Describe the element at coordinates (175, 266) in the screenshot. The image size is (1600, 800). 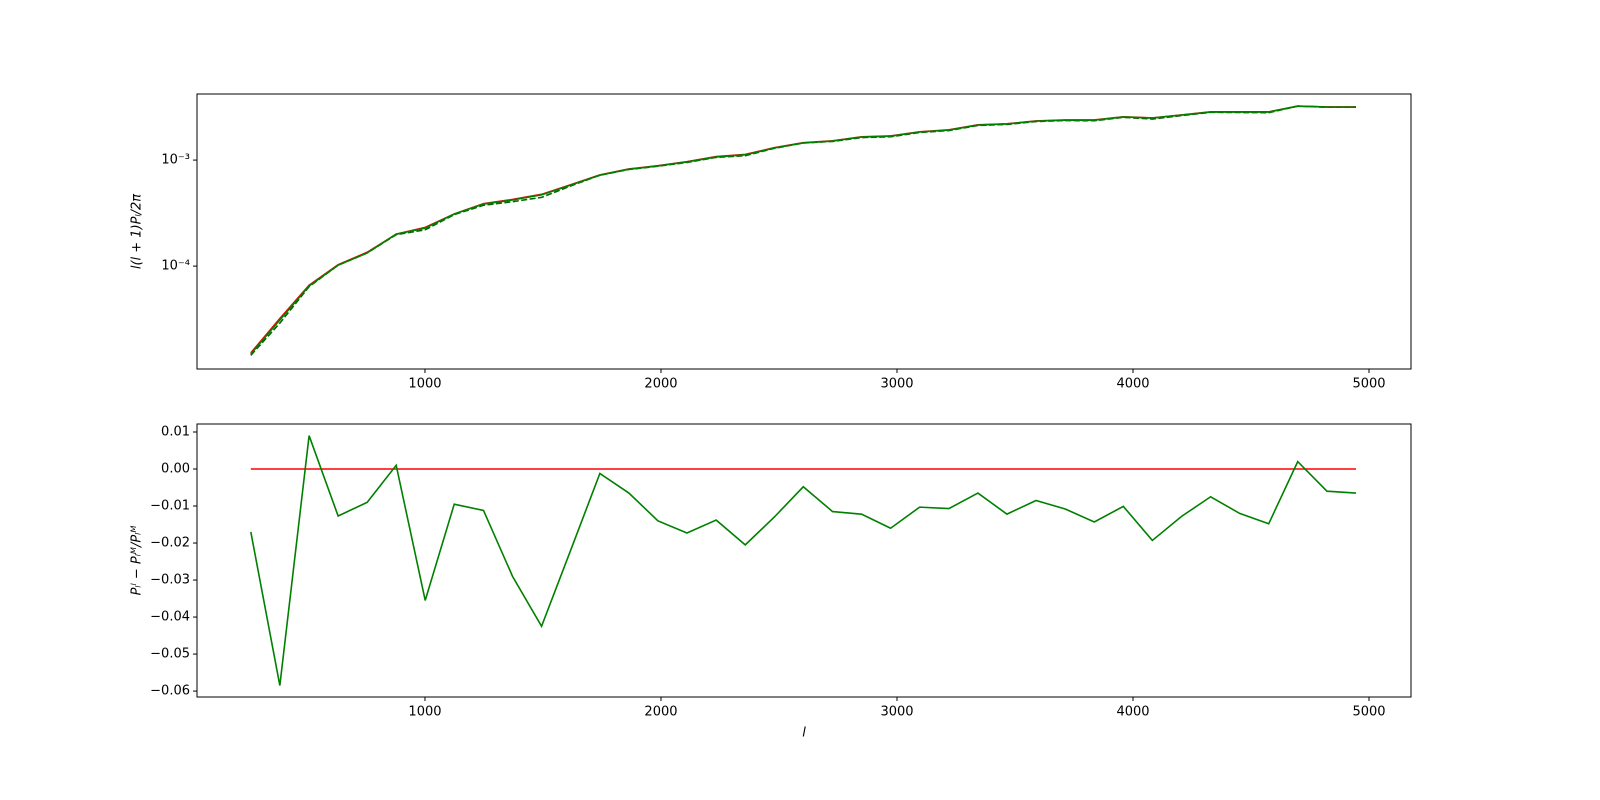
I see `y-tick-label: 10⁻⁴` at that location.